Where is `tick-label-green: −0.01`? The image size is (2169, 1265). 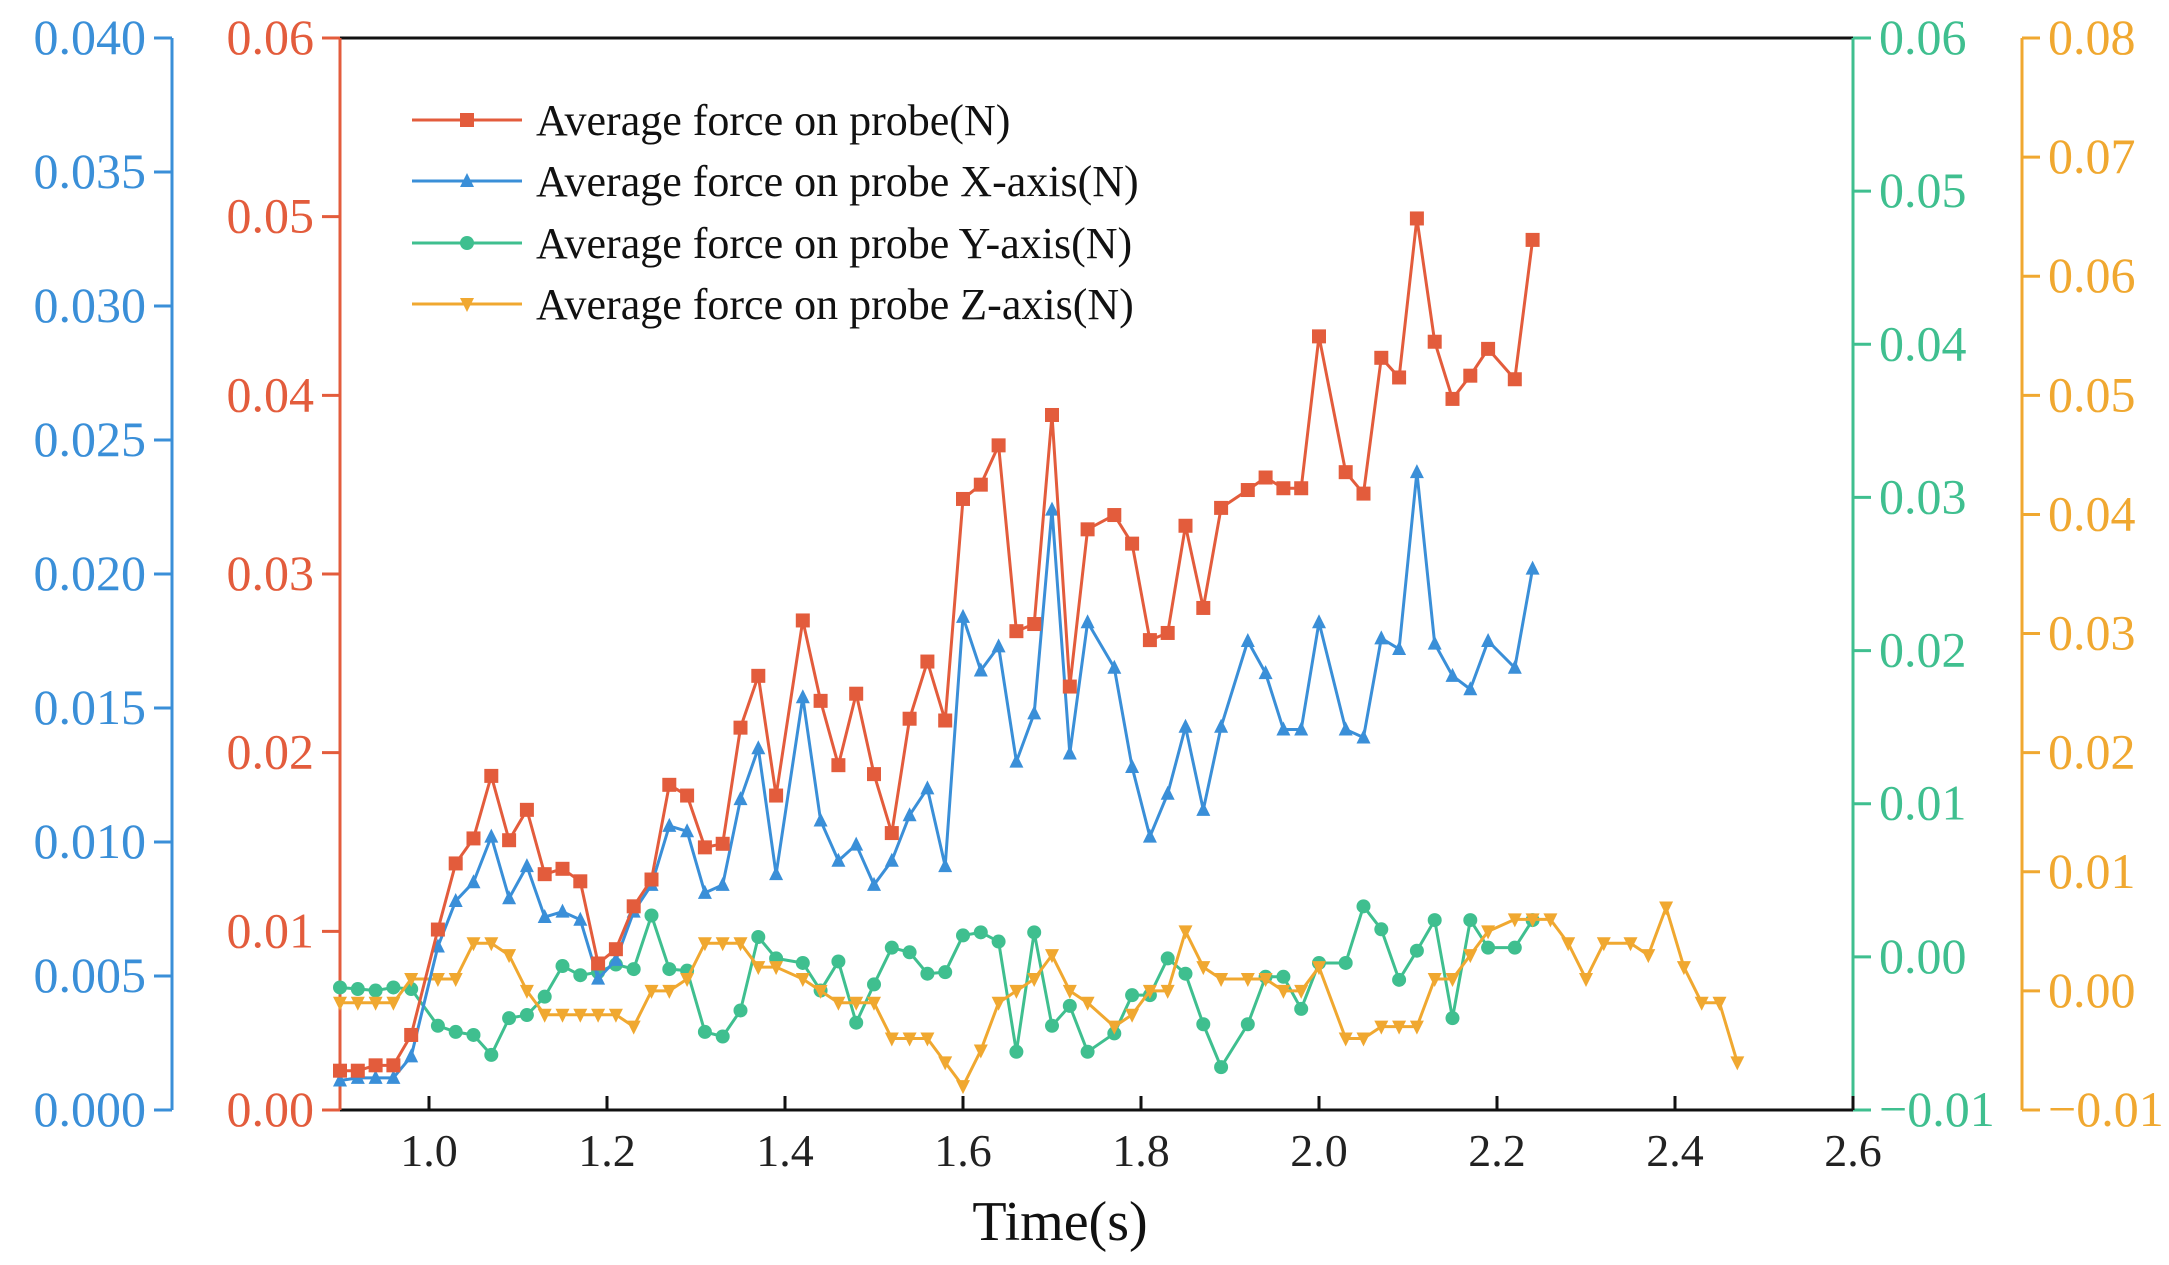
tick-label-green: −0.01 is located at coordinates (1937, 1109).